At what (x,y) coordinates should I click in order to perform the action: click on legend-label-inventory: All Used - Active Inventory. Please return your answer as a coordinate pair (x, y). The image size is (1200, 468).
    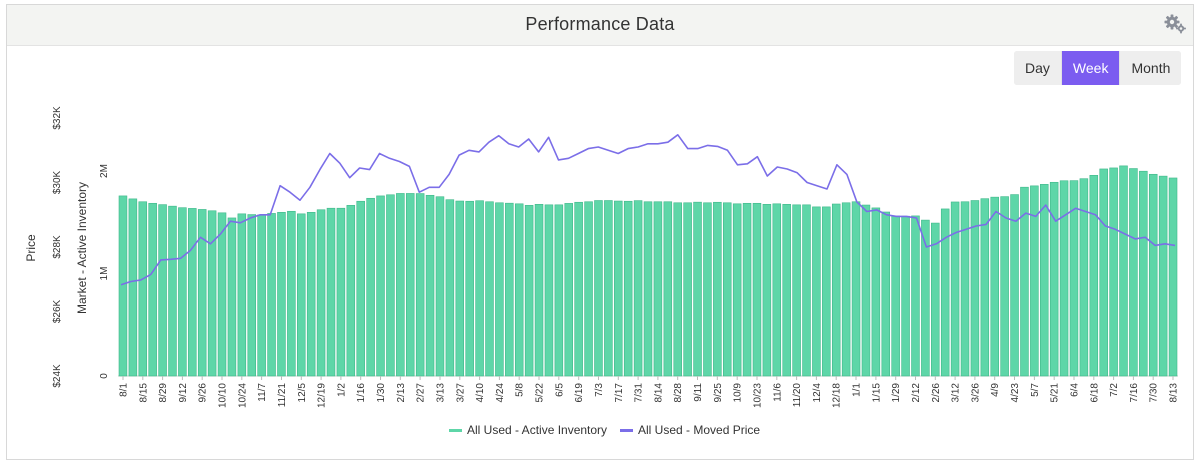
    Looking at the image, I should click on (537, 430).